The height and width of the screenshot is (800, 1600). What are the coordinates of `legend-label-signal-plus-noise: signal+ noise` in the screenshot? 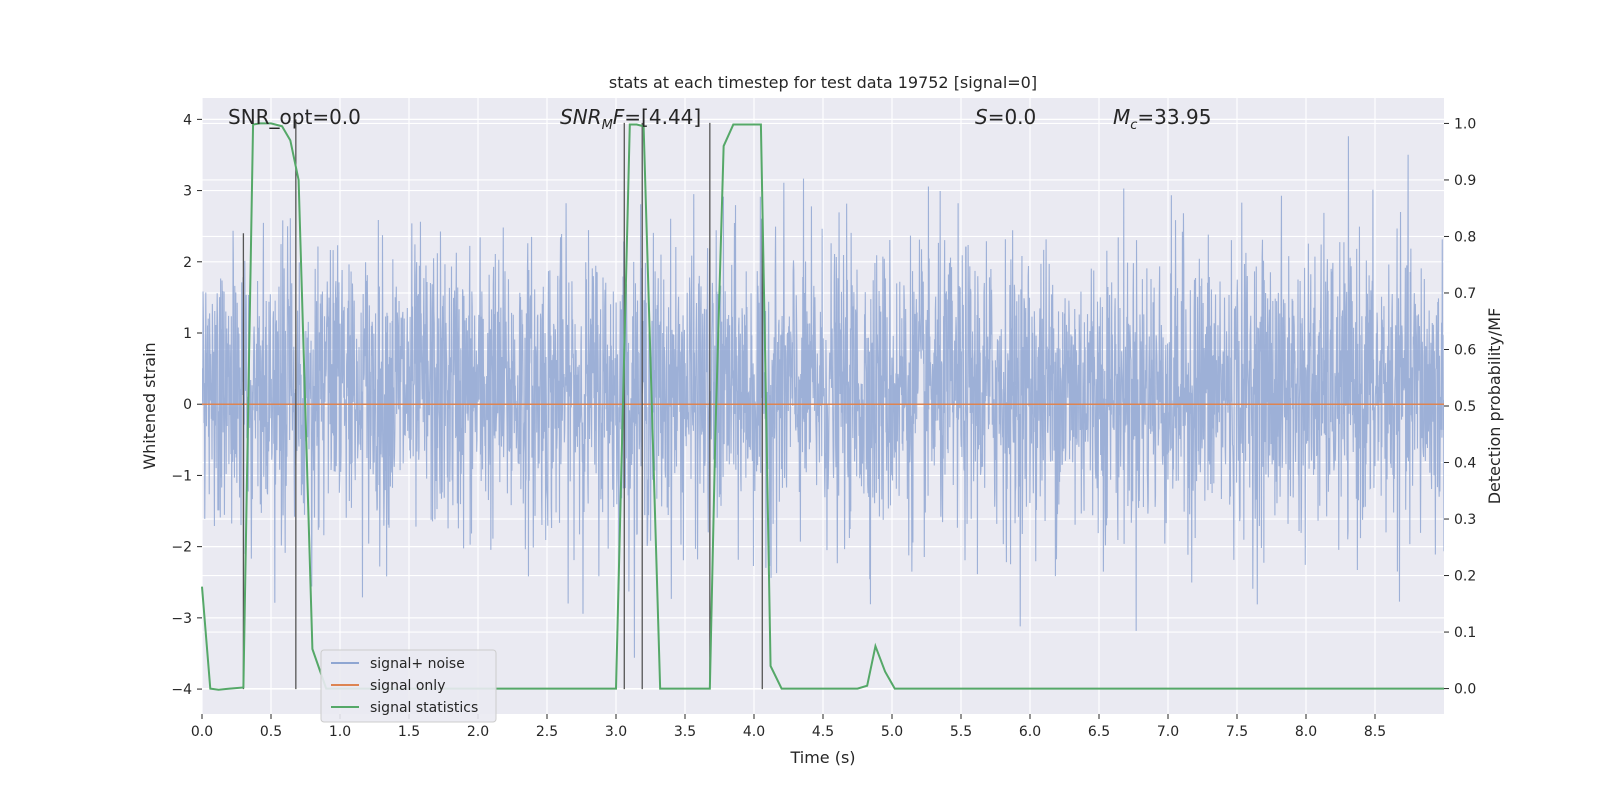 It's located at (417, 664).